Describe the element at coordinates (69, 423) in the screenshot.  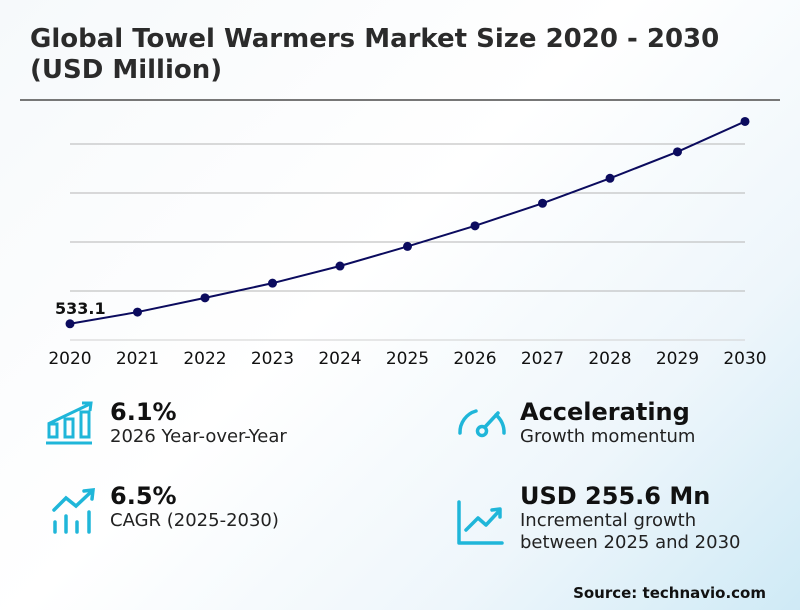
I see `bar-chart-growth-icon` at that location.